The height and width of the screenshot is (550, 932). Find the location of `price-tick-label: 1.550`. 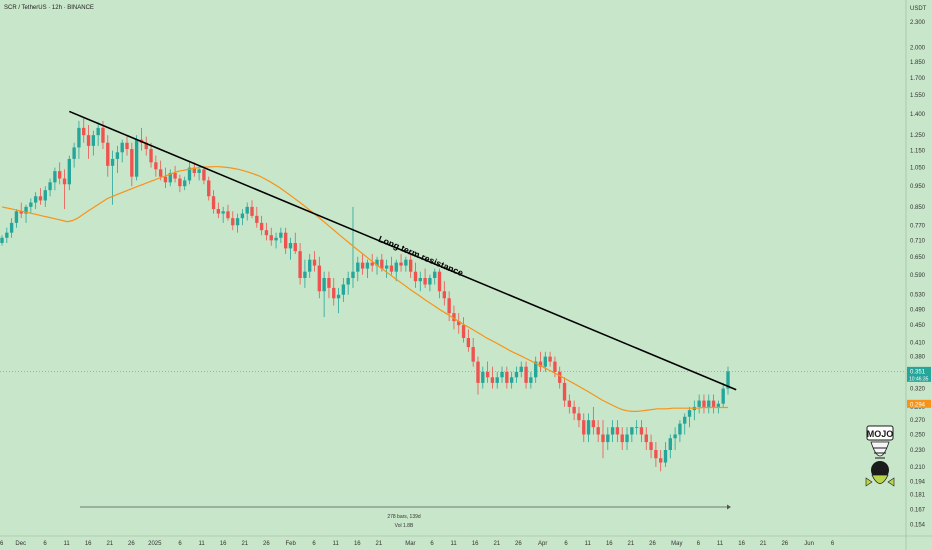

price-tick-label: 1.550 is located at coordinates (918, 96).